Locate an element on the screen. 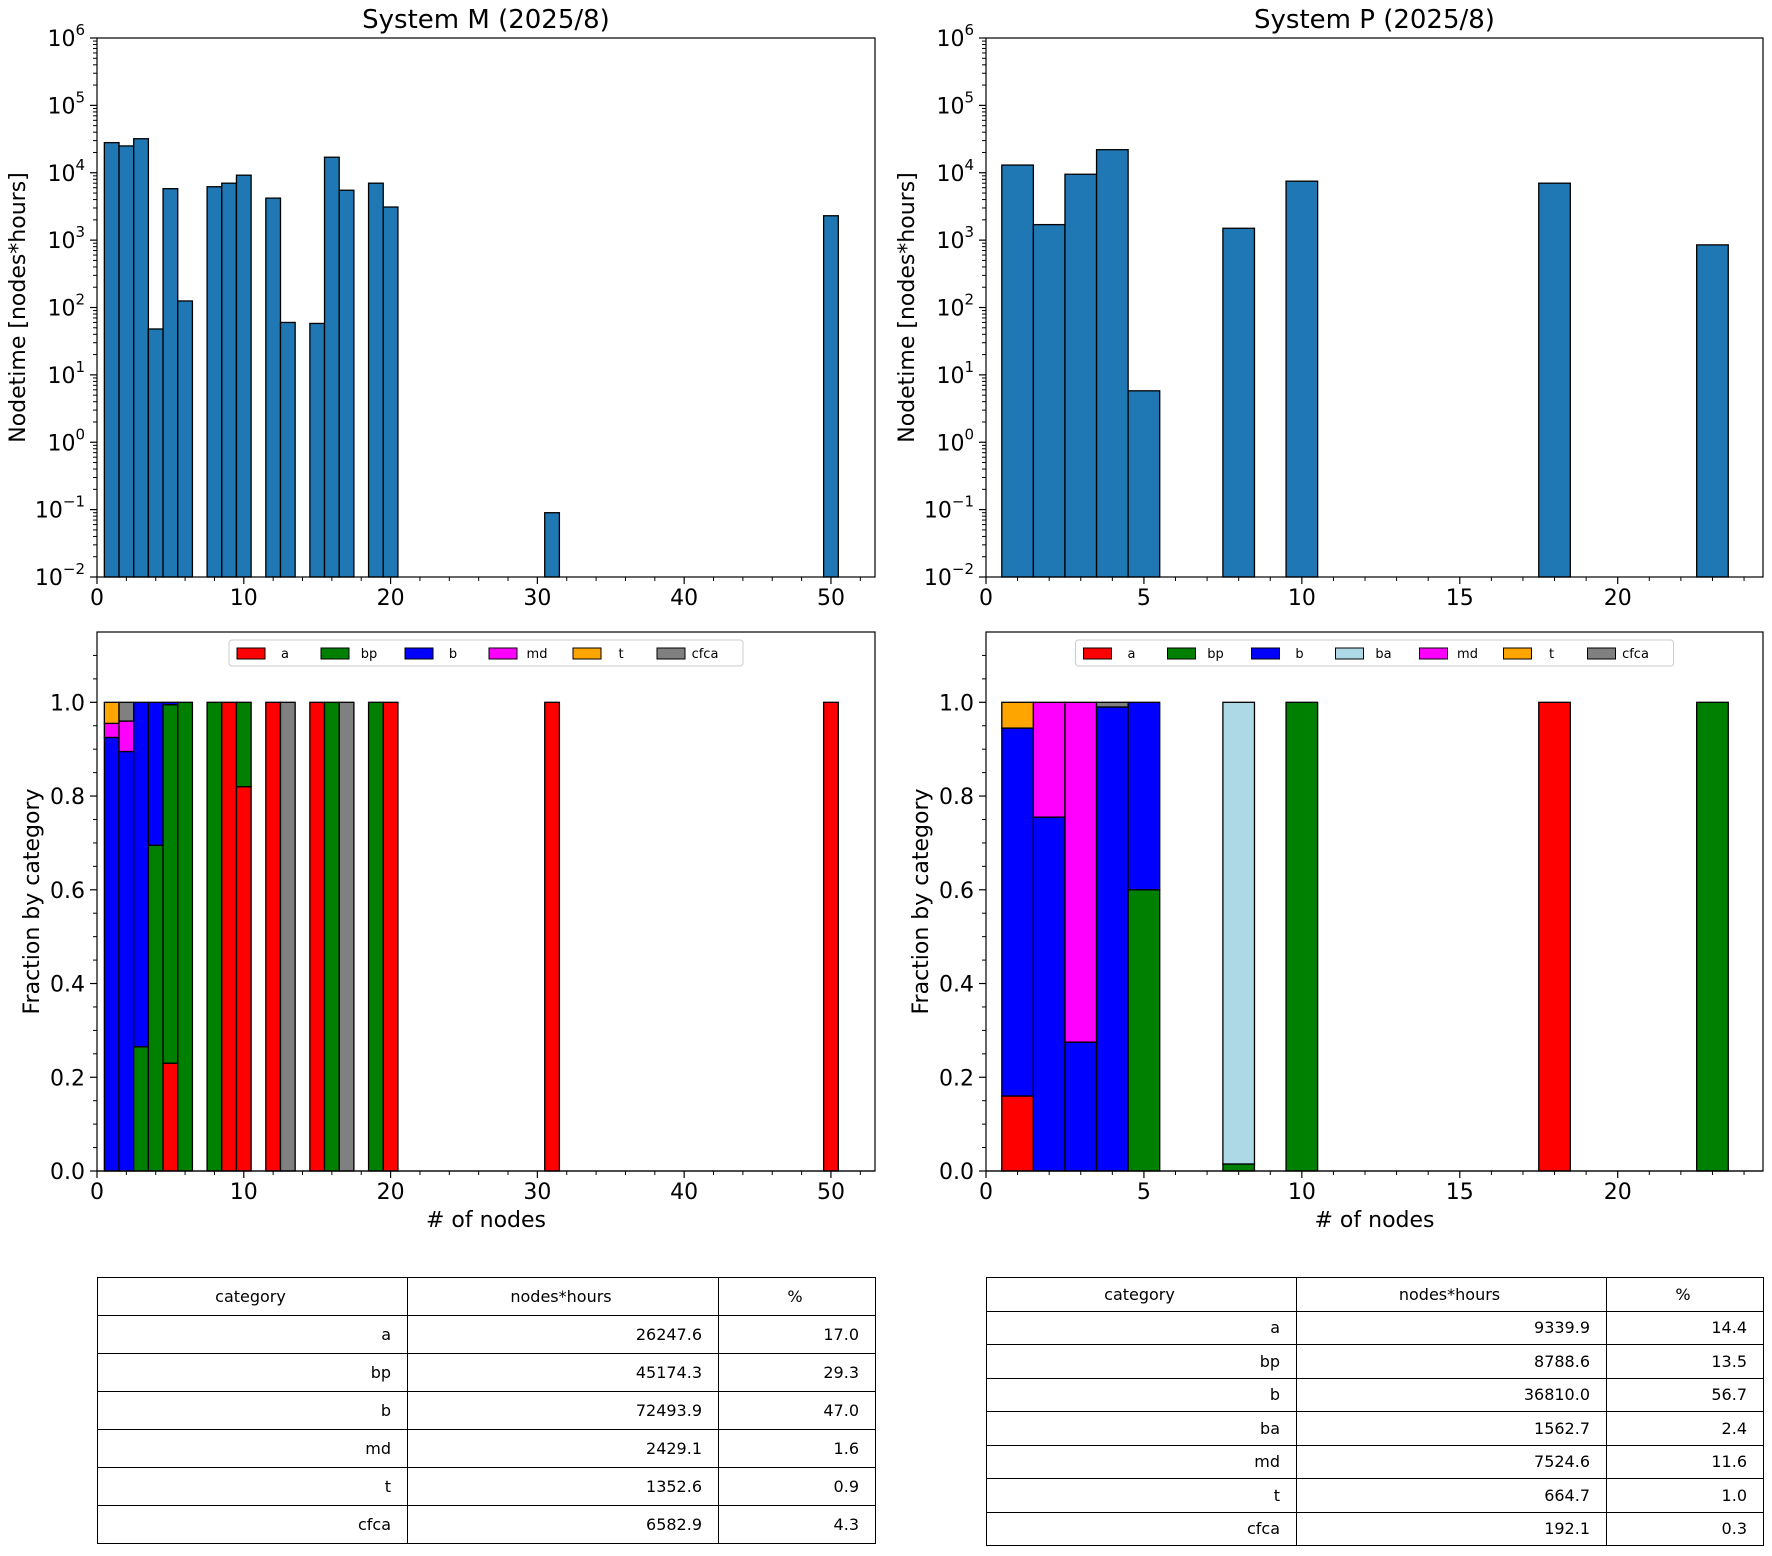 The height and width of the screenshot is (1556, 1772). y-tick-label: 10⁵ is located at coordinates (955, 103).